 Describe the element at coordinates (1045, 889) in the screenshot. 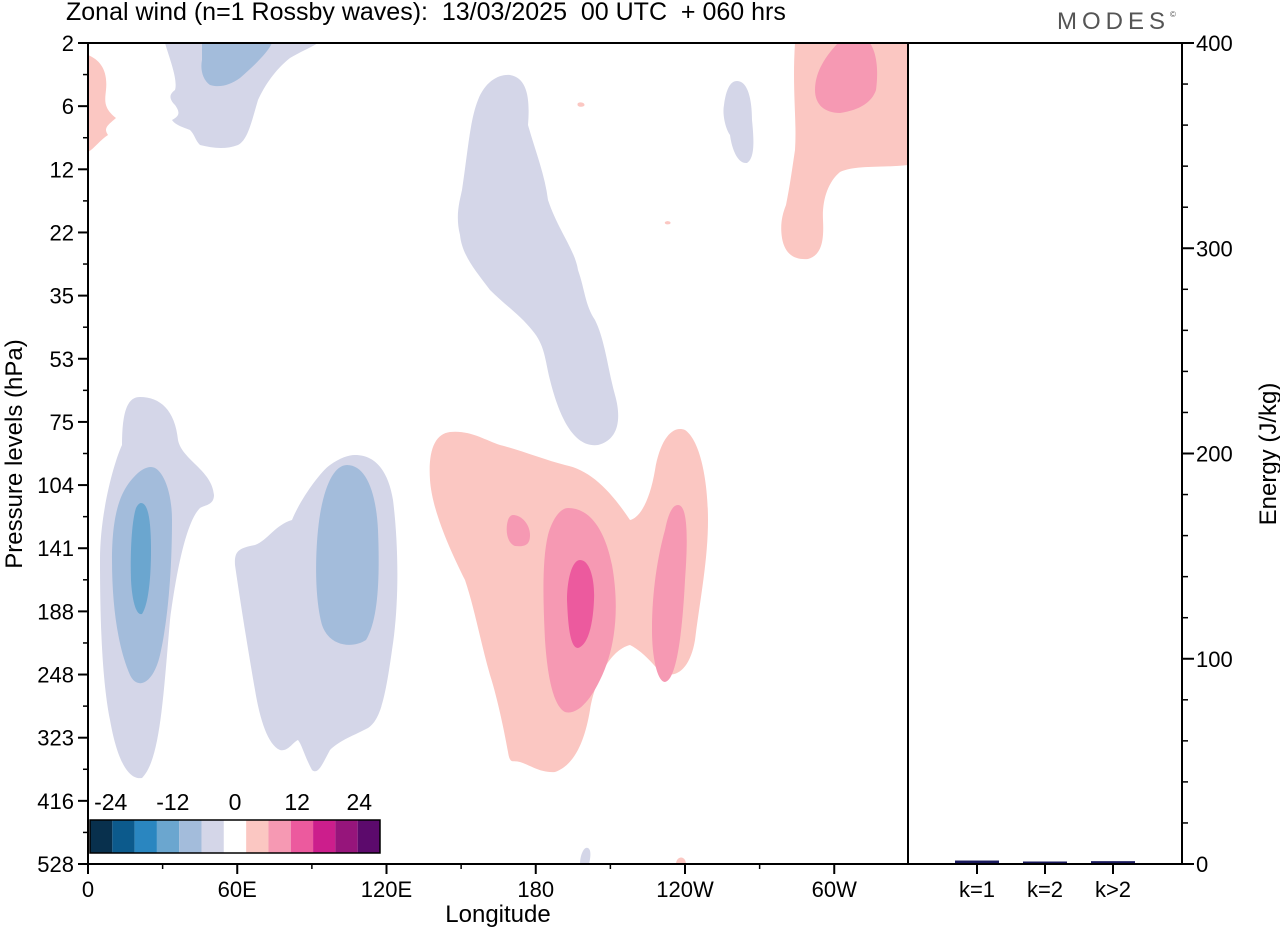

I see `energy-category-label: k=2` at that location.